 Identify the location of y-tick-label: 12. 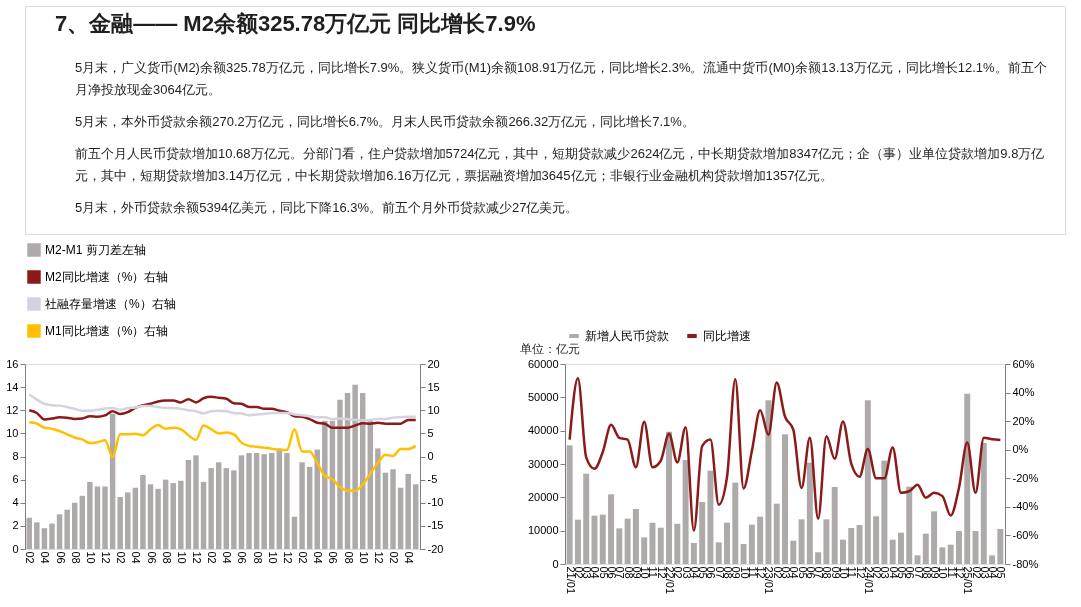
(12, 409).